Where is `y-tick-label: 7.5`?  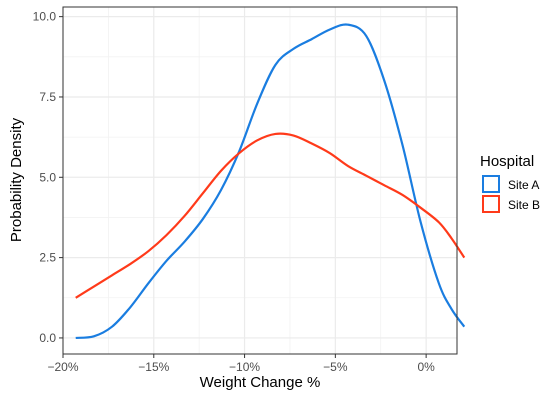 y-tick-label: 7.5 is located at coordinates (47, 97).